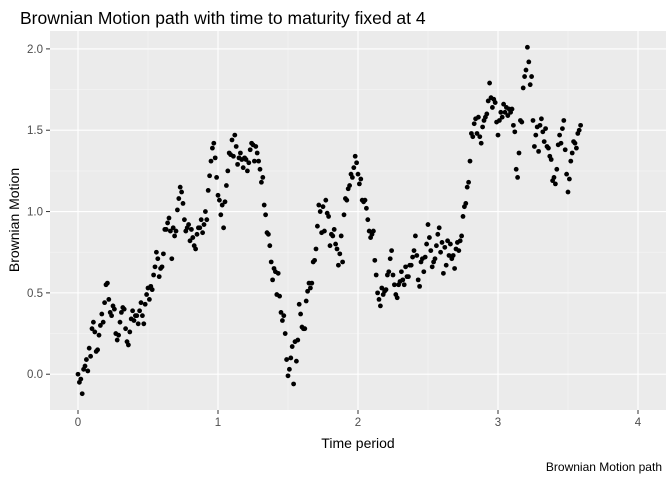  What do you see at coordinates (358, 419) in the screenshot?
I see `x-axis-ticks: 0 1 2 3 4` at bounding box center [358, 419].